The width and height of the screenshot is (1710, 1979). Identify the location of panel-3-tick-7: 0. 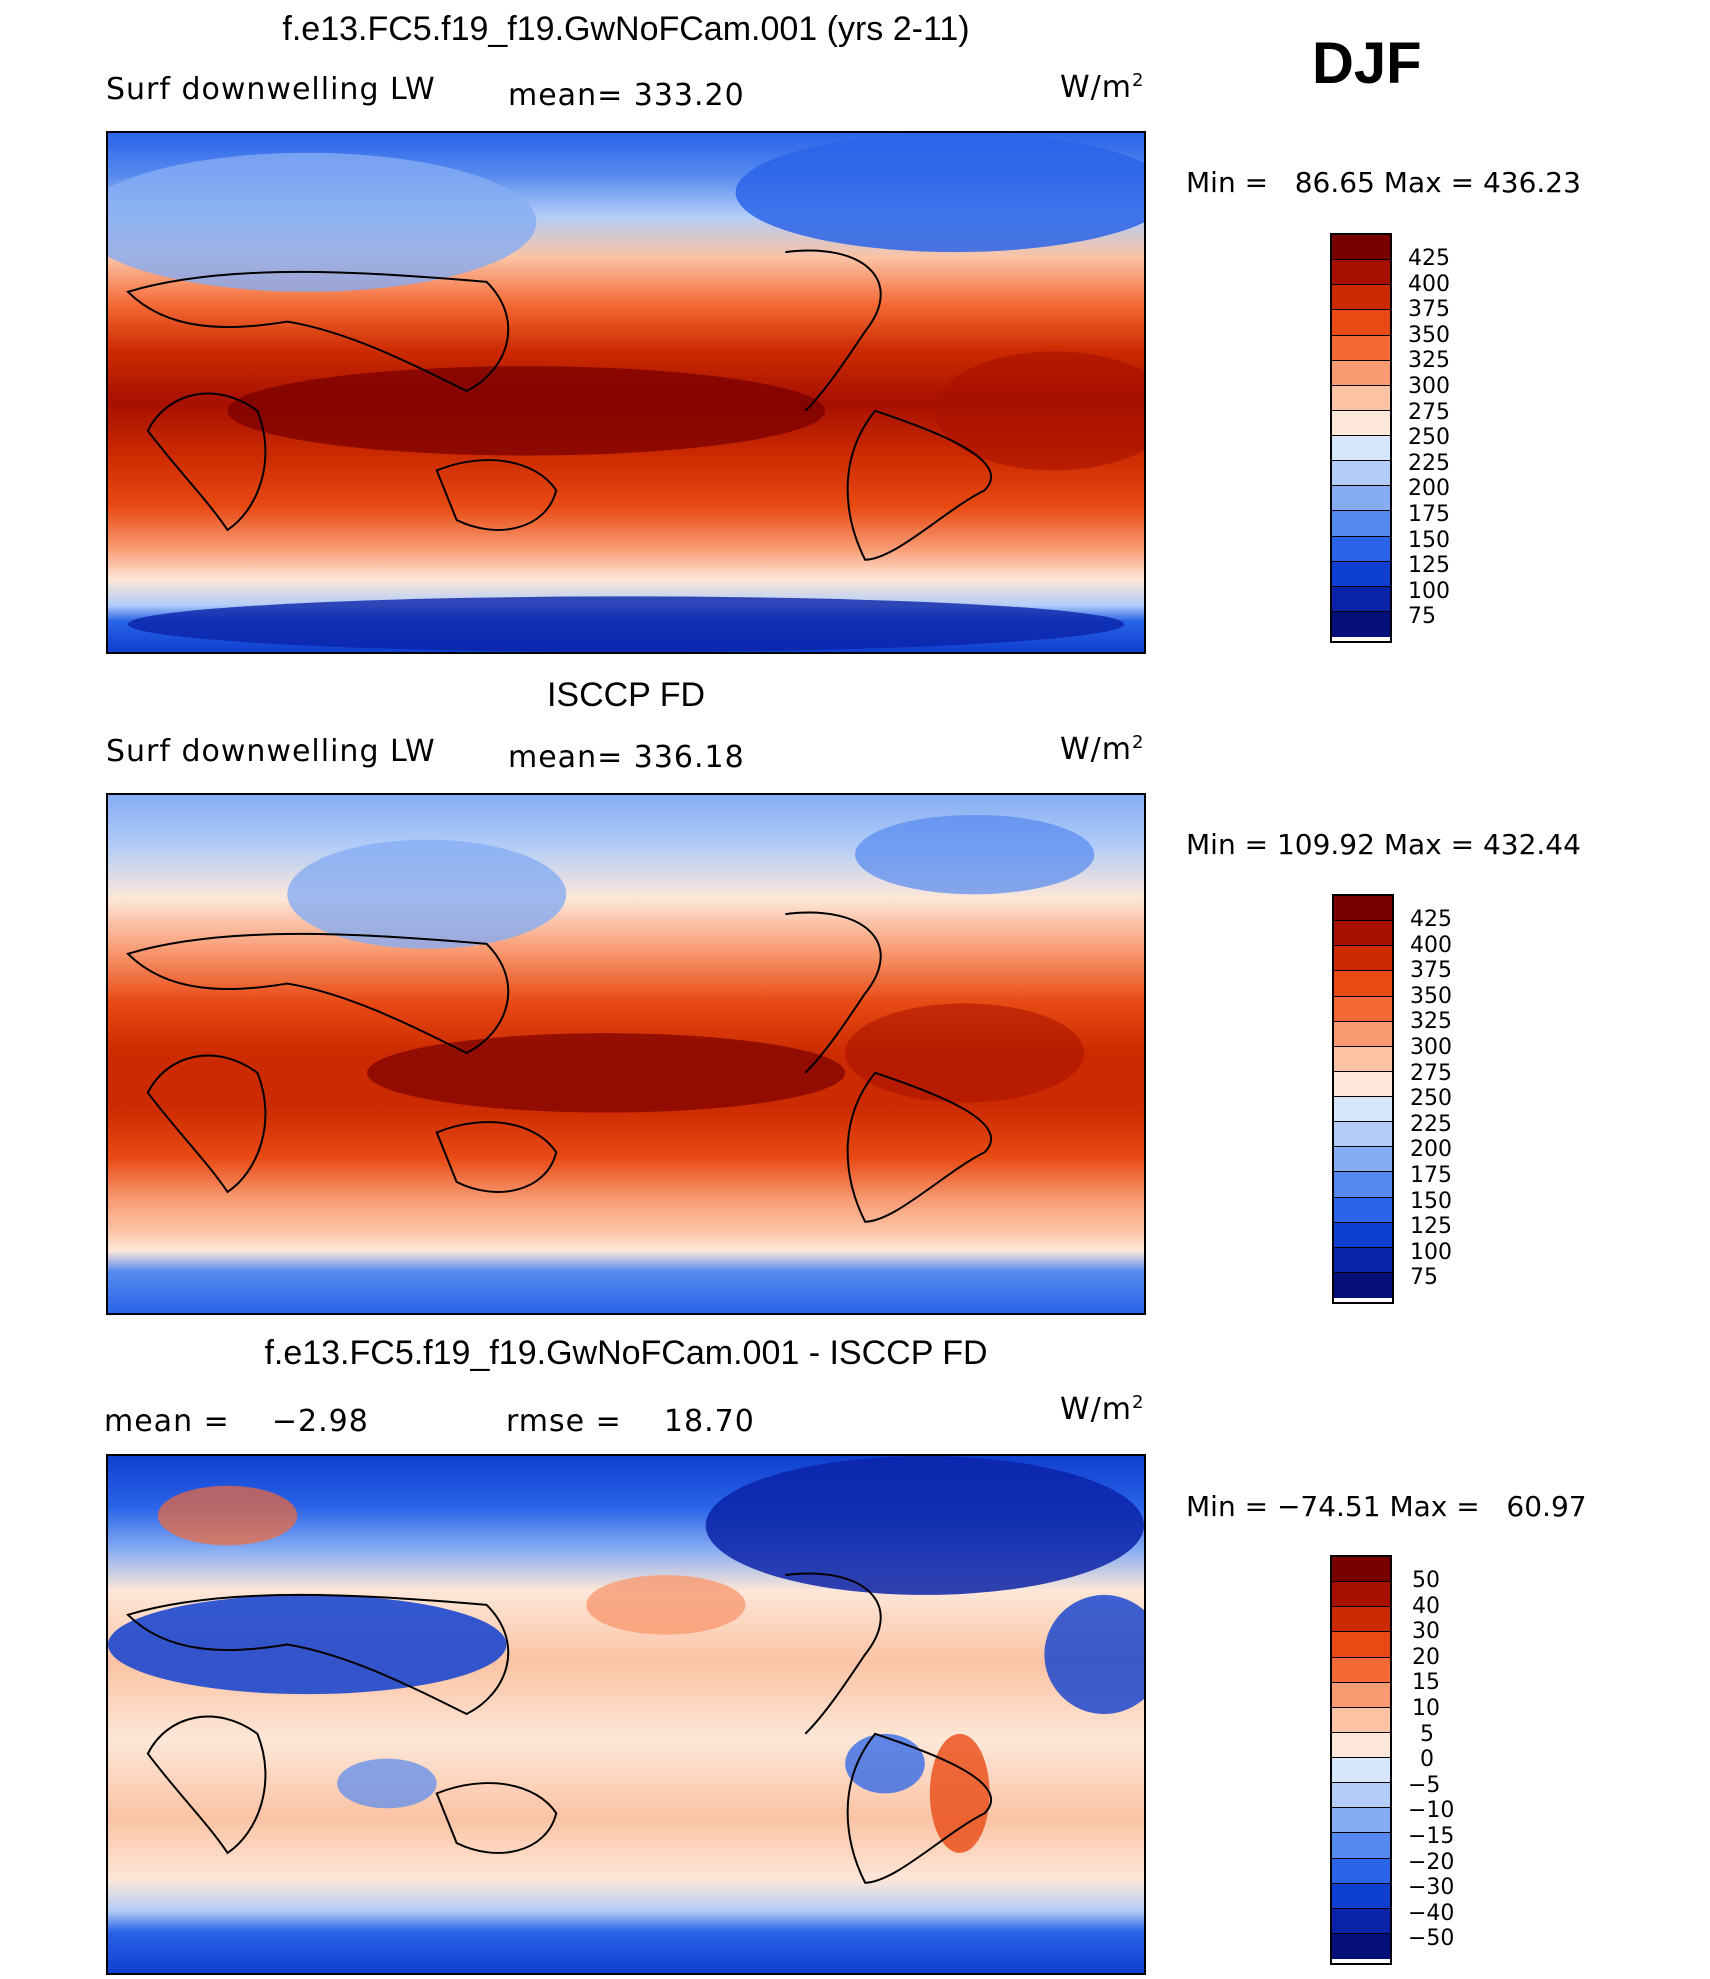
(1427, 1759).